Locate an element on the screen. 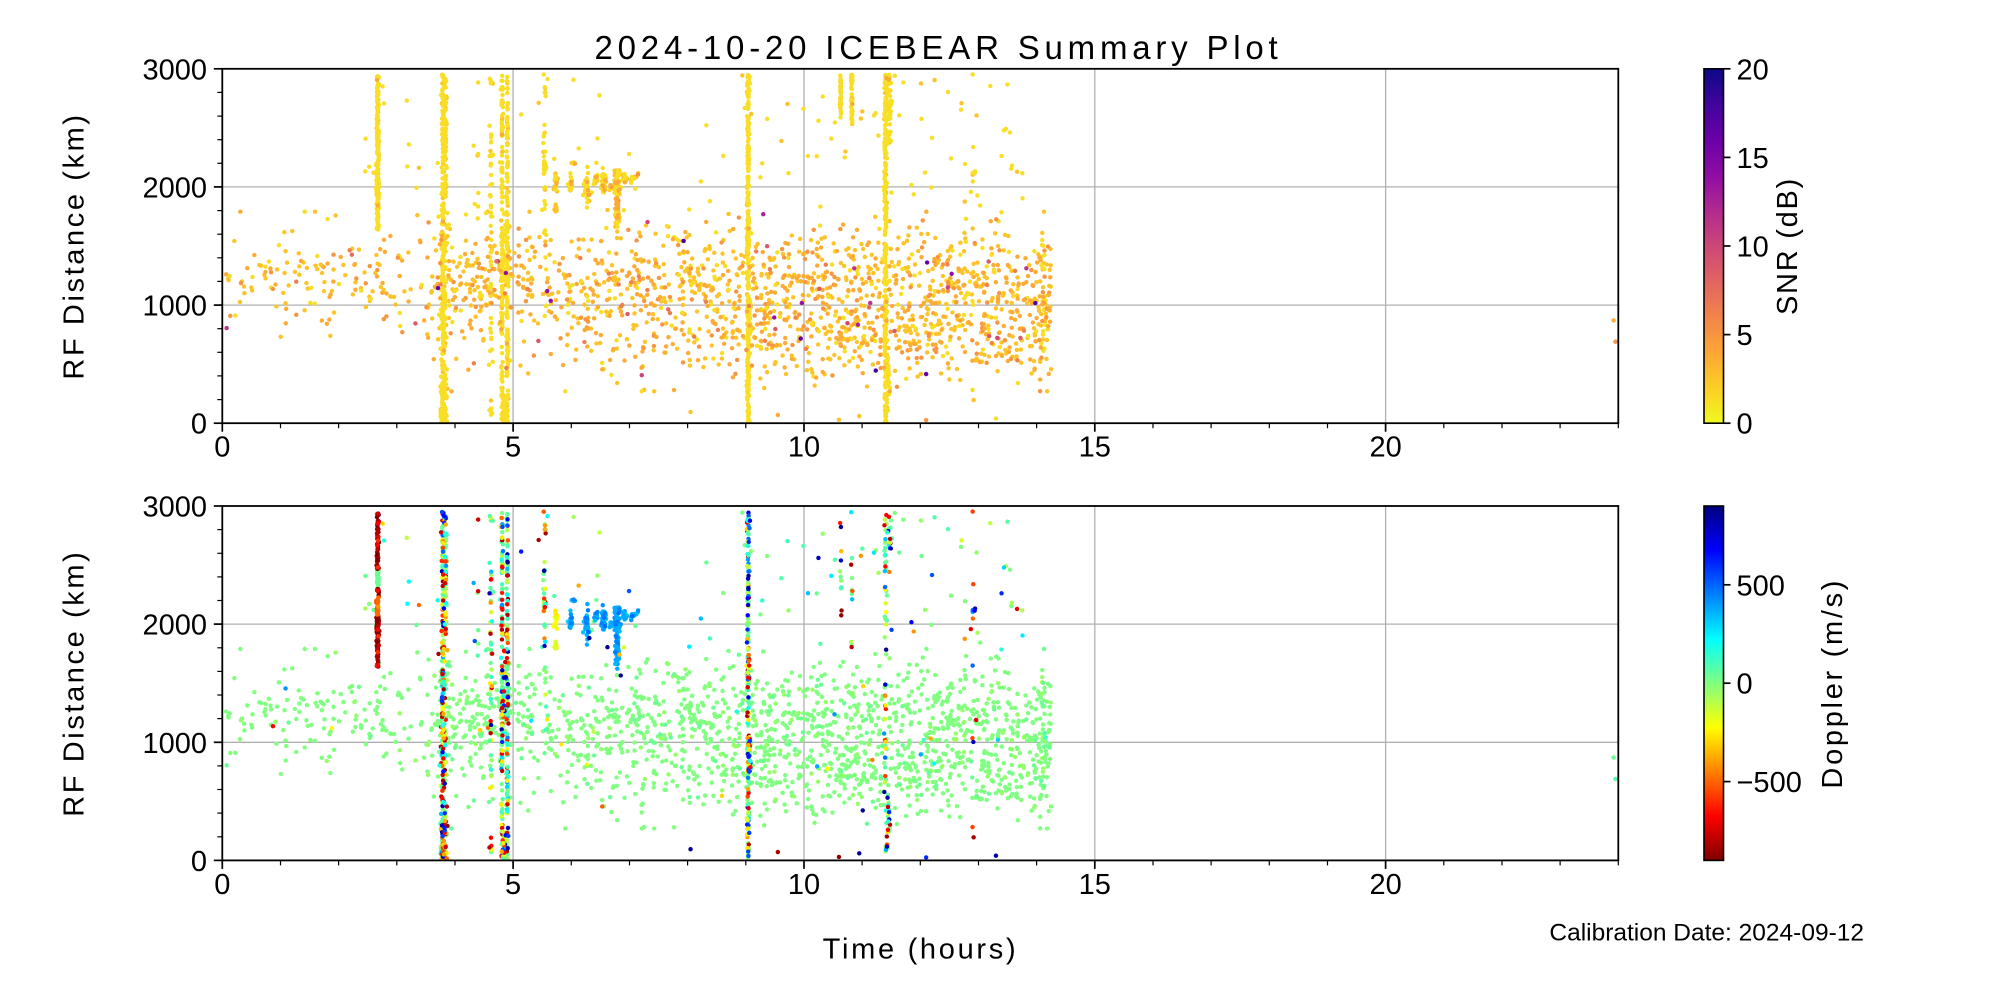 The image size is (2000, 1000). svg-text:2024-10-20 ICEBEAR Summary Plo: 2024-10-20 ICEBEAR Summary Plot is located at coordinates (938, 47).